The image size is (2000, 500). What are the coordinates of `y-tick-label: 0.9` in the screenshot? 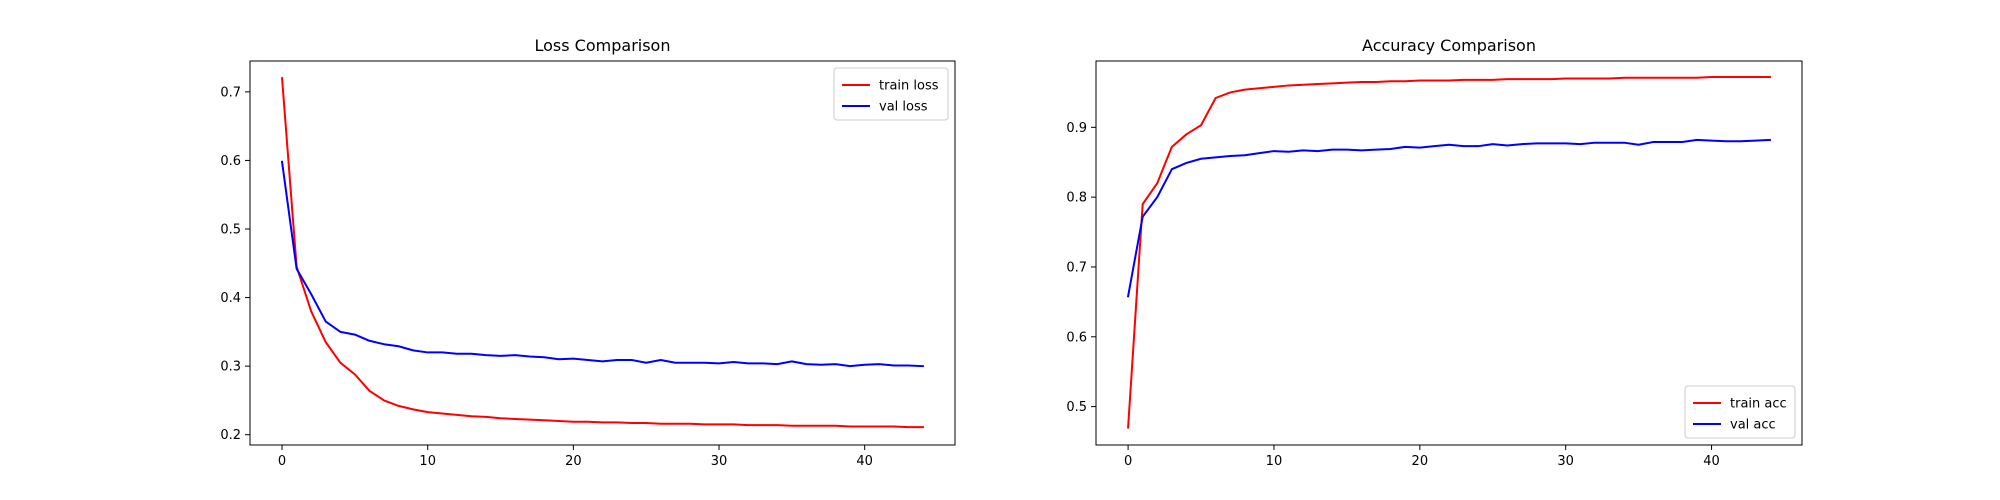 It's located at (1076, 128).